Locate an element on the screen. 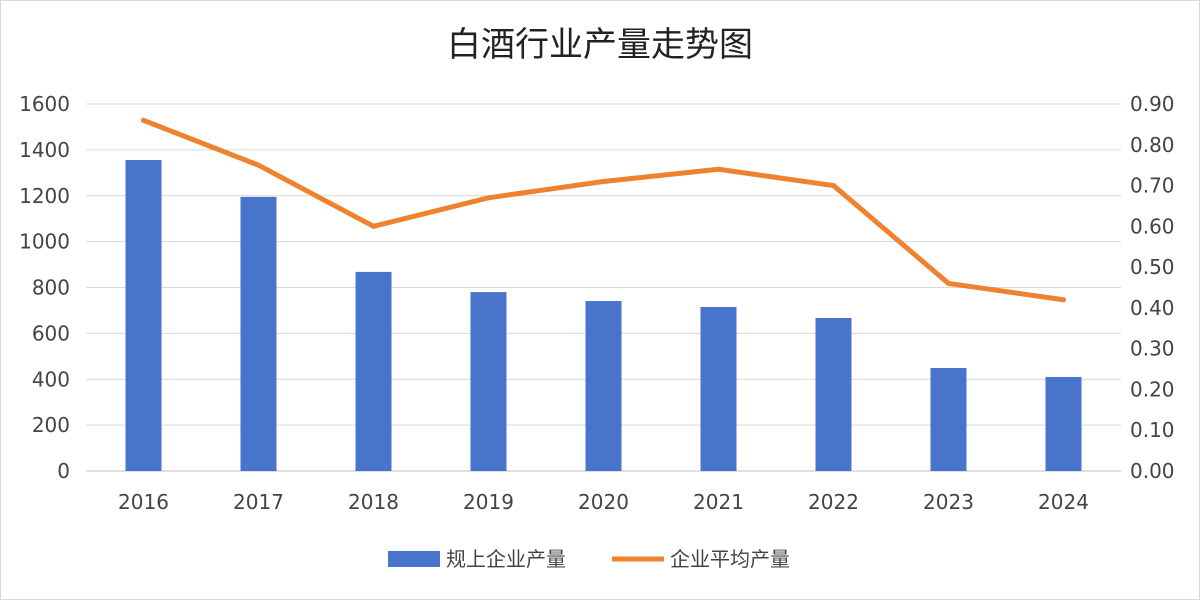  y-left-tick-label: 1400 is located at coordinates (44, 150).